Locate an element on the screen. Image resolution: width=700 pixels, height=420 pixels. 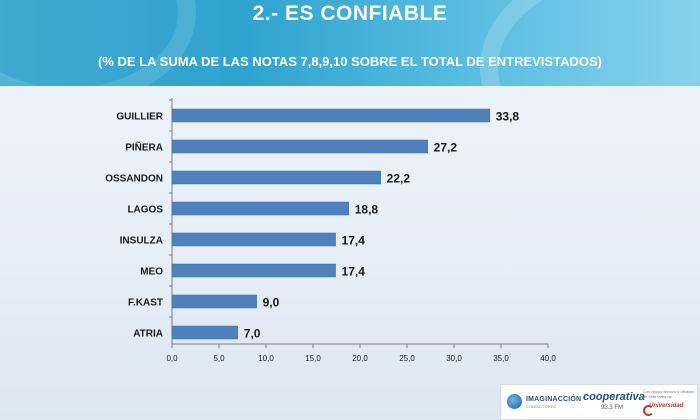
x-tick-label: 0,0 is located at coordinates (172, 358).